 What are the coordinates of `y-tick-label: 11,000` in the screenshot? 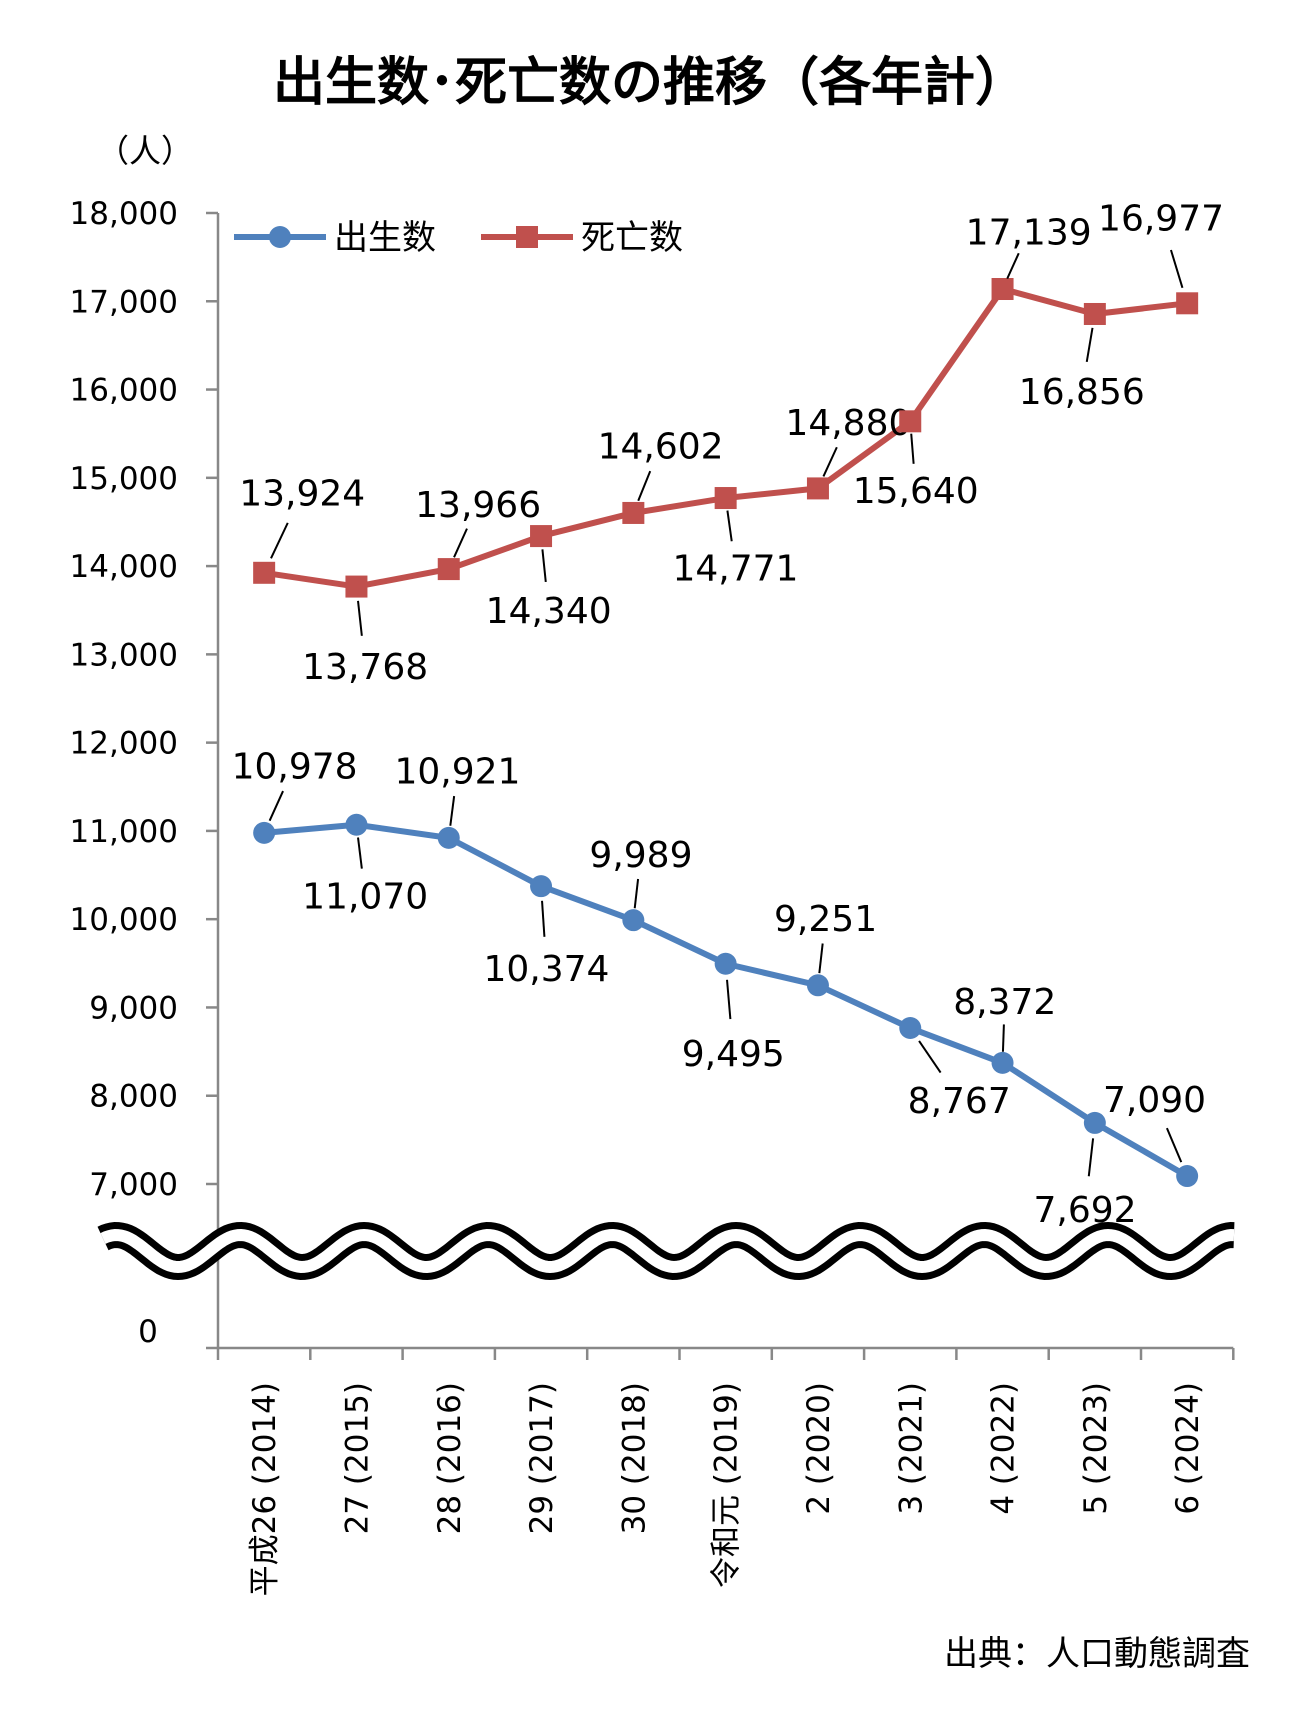 It's located at (124, 832).